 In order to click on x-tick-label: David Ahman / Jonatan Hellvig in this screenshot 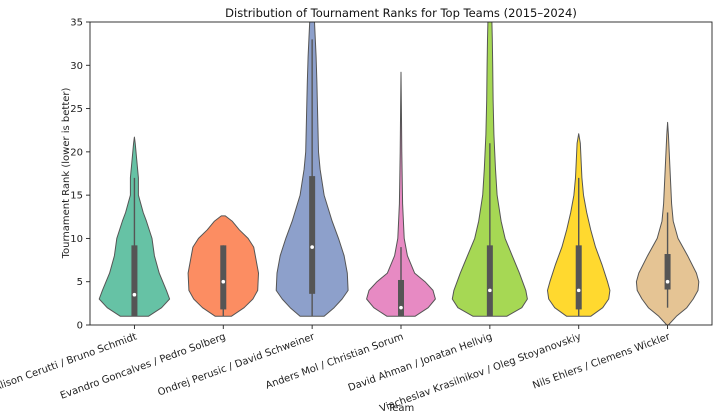, I will do `click(420, 362)`.